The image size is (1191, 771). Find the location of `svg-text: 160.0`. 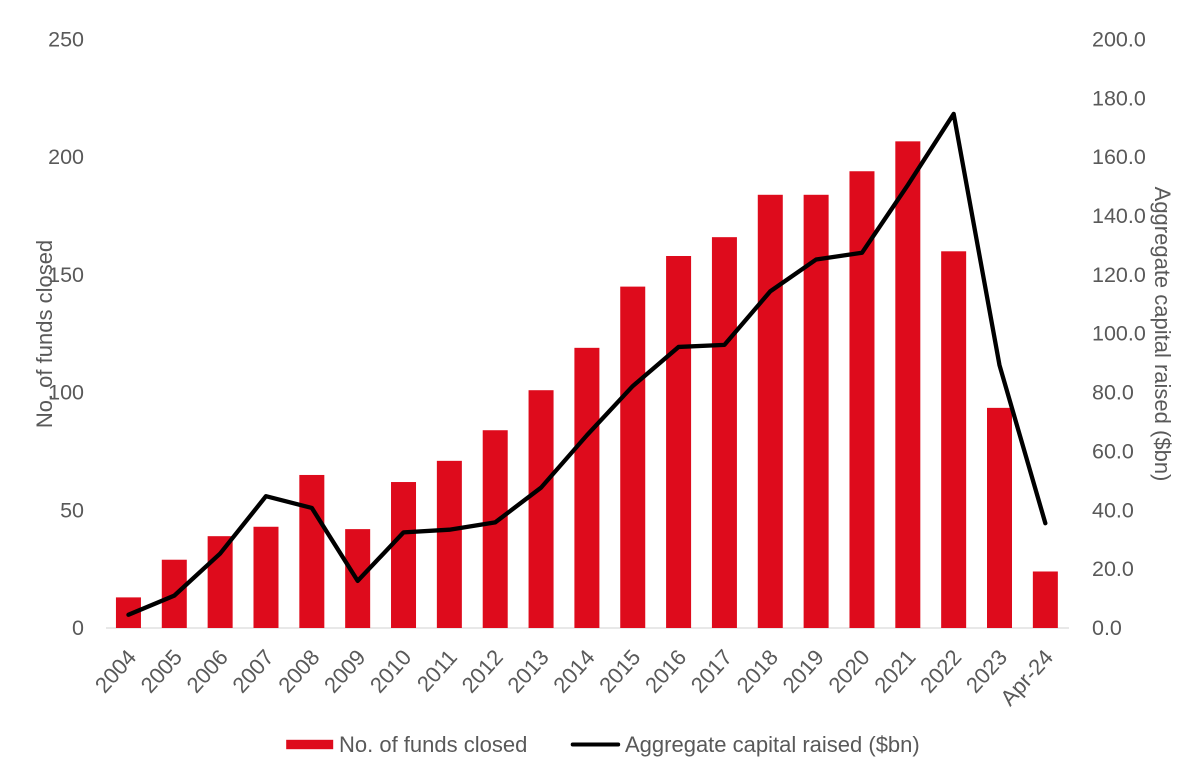

svg-text: 160.0 is located at coordinates (1119, 157).